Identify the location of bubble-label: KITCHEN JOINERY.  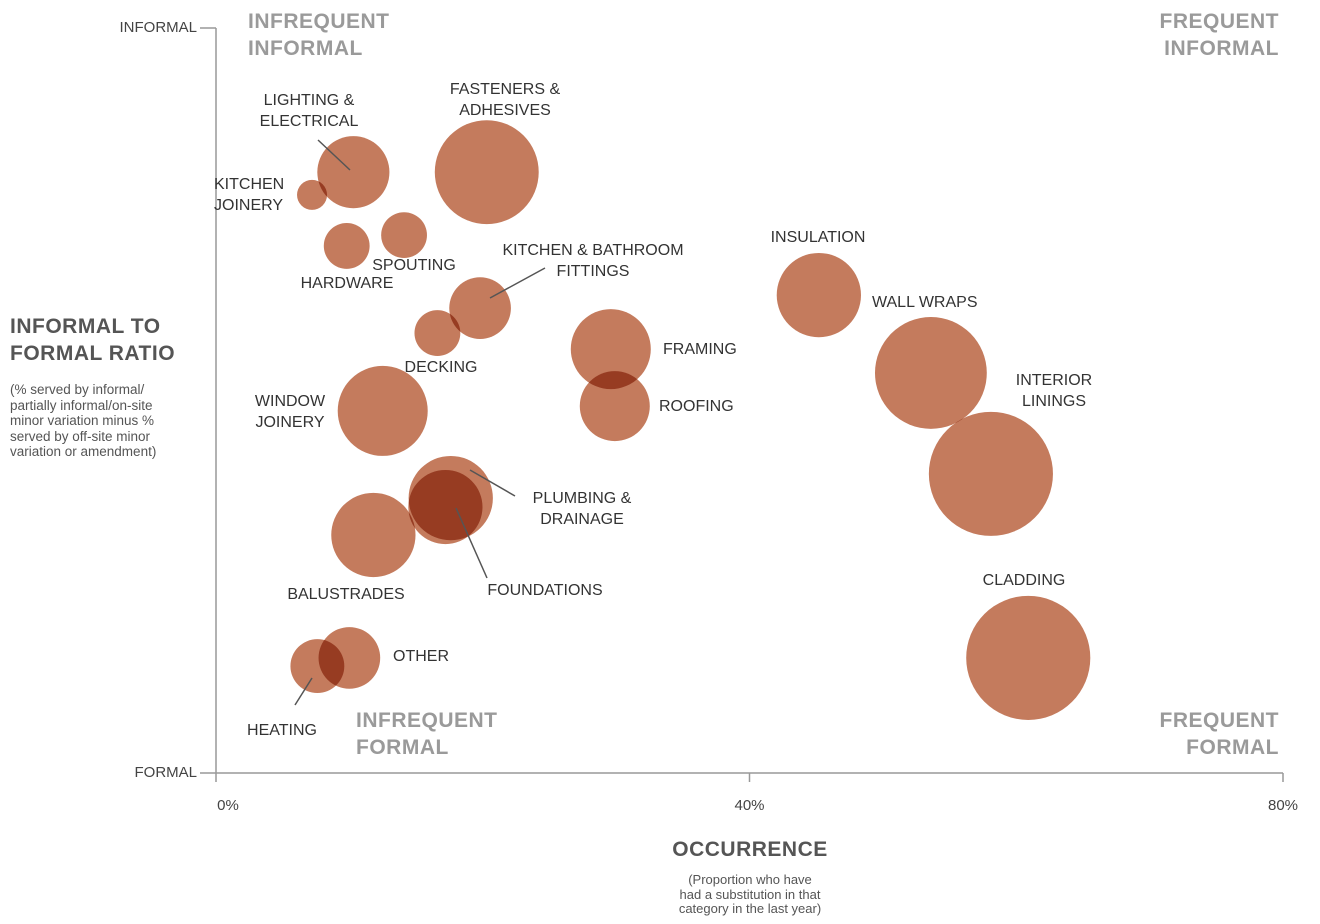
(249, 195).